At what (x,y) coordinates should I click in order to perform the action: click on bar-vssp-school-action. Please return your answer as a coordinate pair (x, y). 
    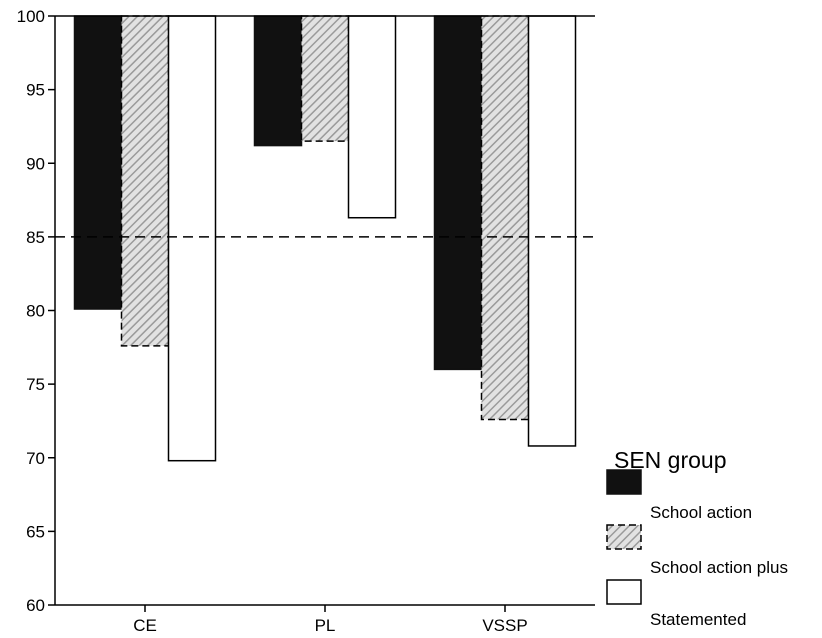
    Looking at the image, I should click on (458, 193).